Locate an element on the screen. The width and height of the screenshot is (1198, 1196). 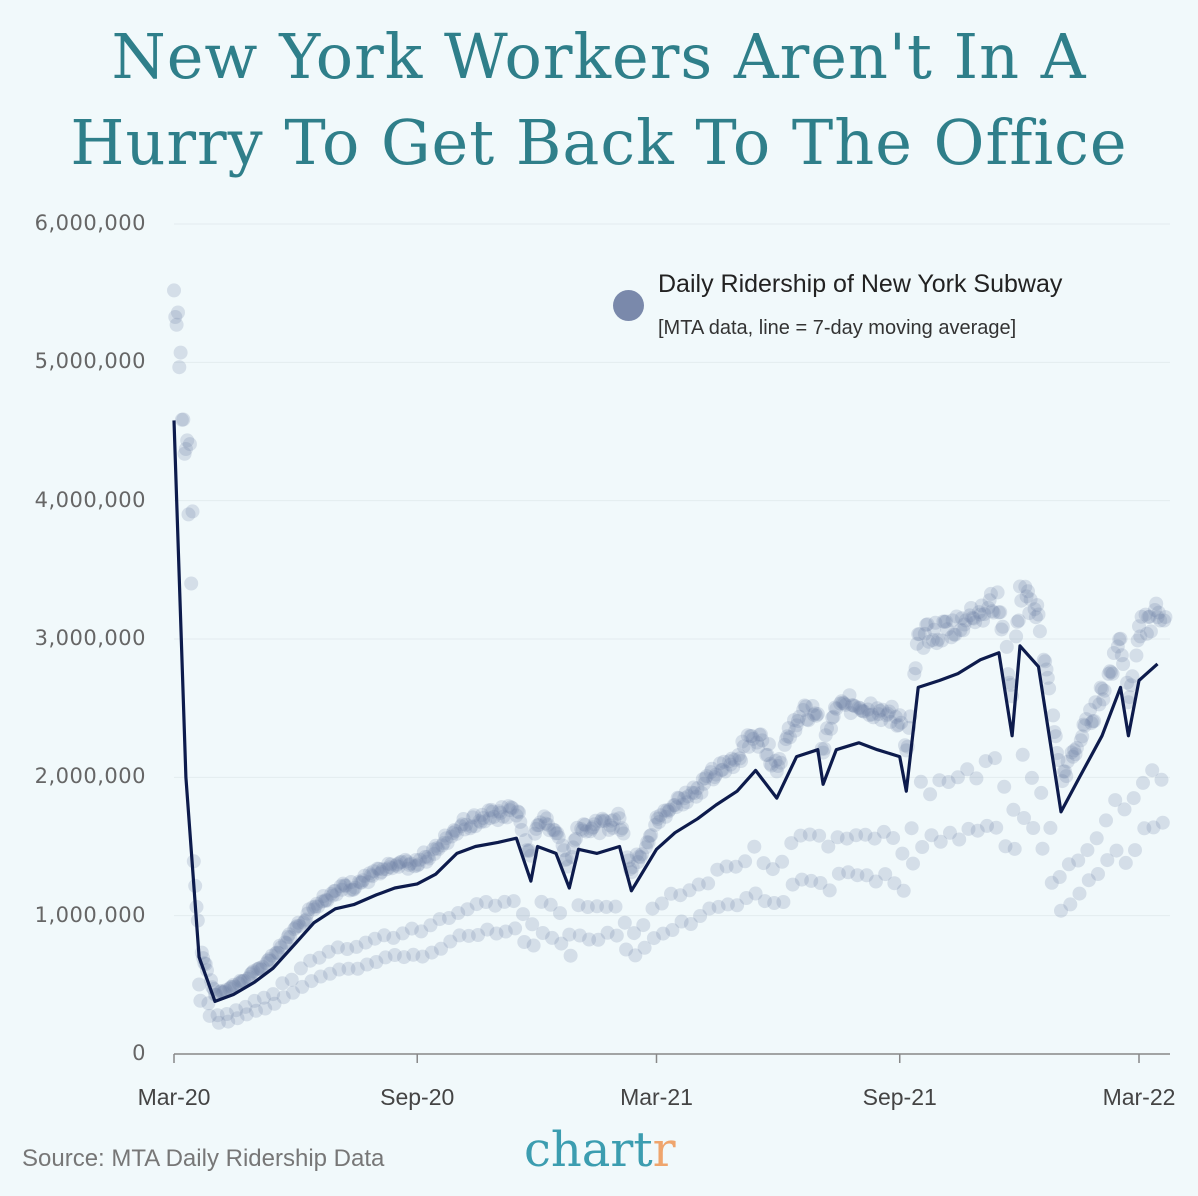
brand-main: chart is located at coordinates (588, 1150).